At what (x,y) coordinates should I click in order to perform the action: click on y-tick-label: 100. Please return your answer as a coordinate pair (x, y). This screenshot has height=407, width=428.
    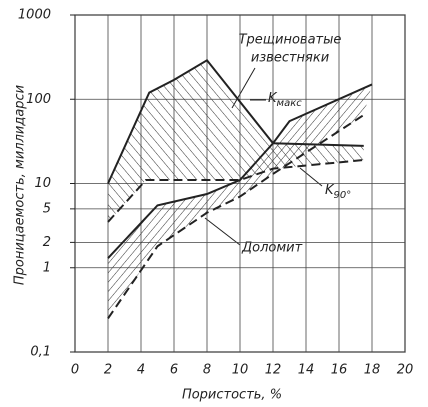
    Looking at the image, I should click on (38, 99).